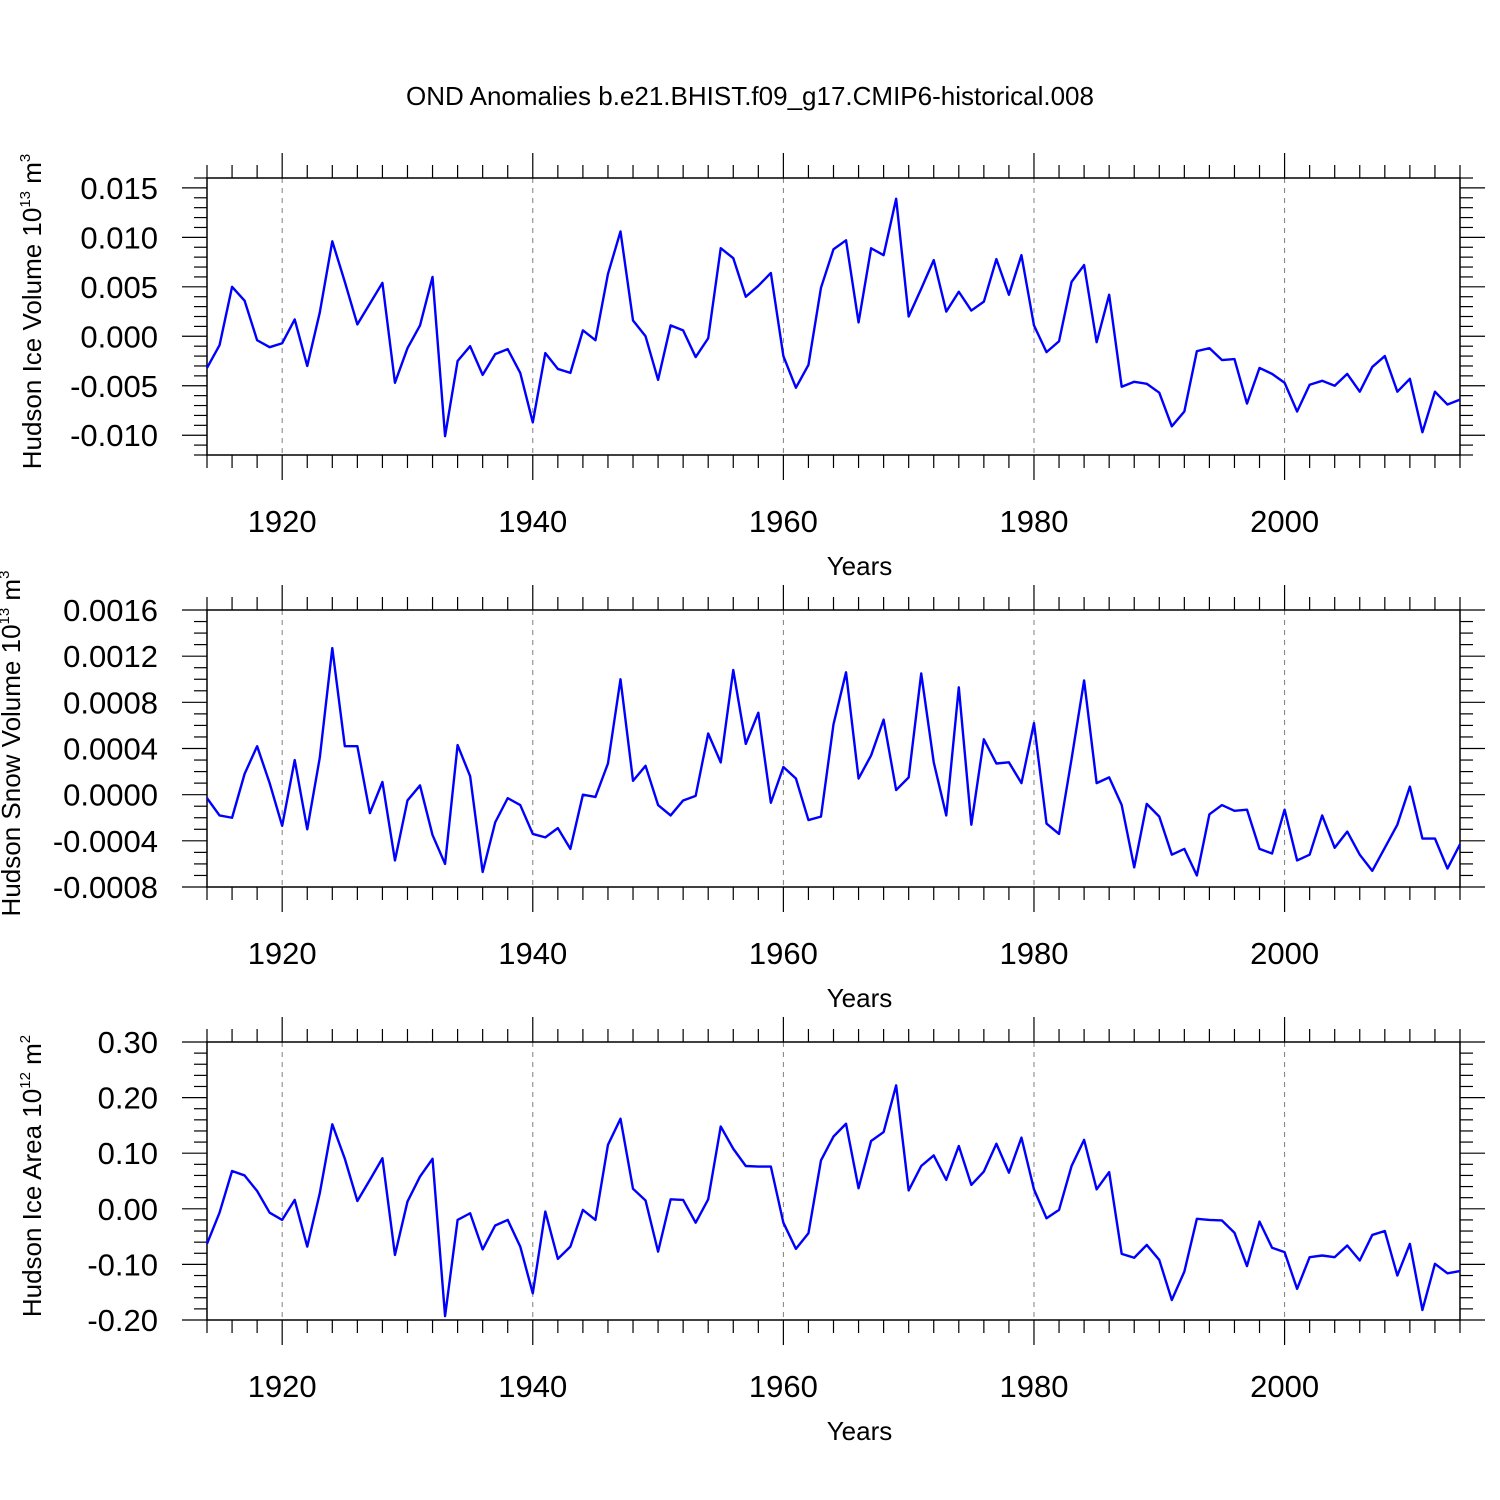 The image size is (1500, 1500). What do you see at coordinates (119, 287) in the screenshot?
I see `y-tick-label: 0.005` at bounding box center [119, 287].